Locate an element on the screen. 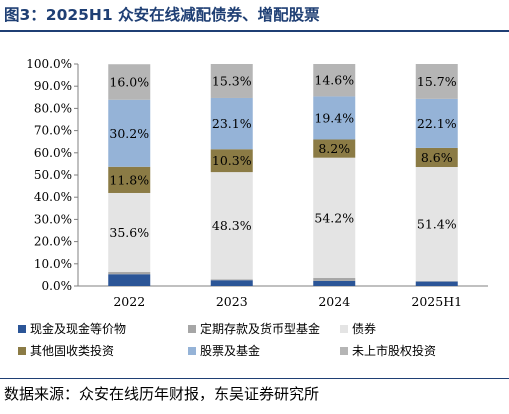 The width and height of the screenshot is (509, 414). y-tick-label: 10.0% is located at coordinates (53, 264).